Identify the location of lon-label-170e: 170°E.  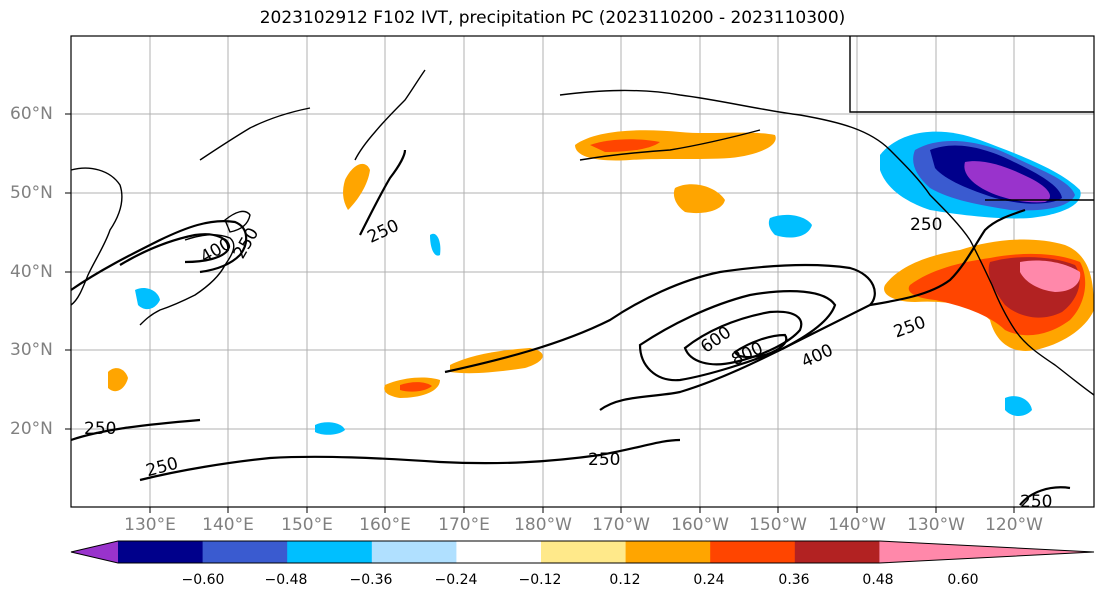
(464, 525).